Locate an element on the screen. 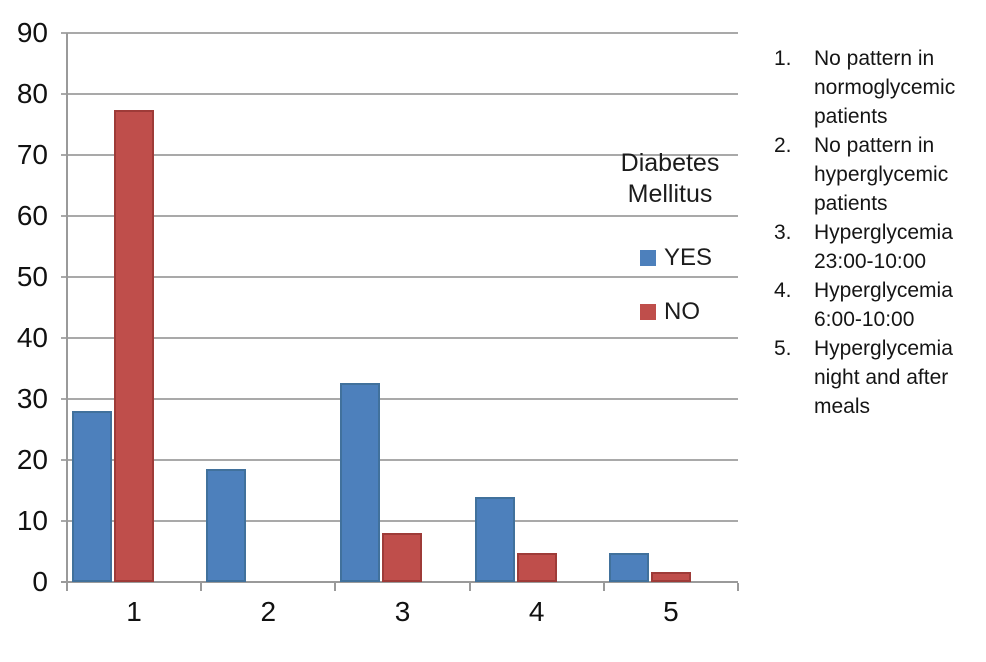 The image size is (986, 662). y-axis-label-60: 60 is located at coordinates (32, 215).